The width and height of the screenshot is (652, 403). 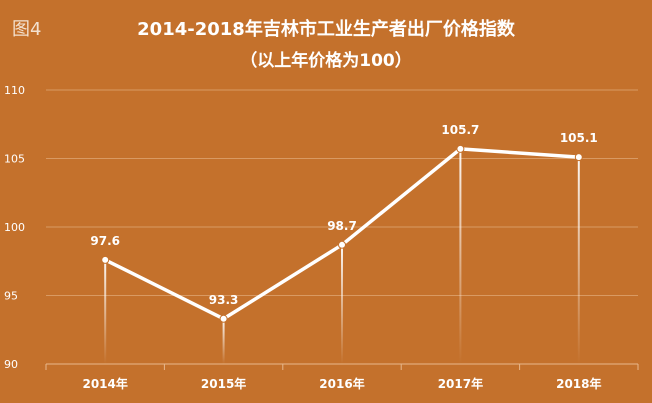 I want to click on y-tick-label: 100, so click(x=14, y=227).